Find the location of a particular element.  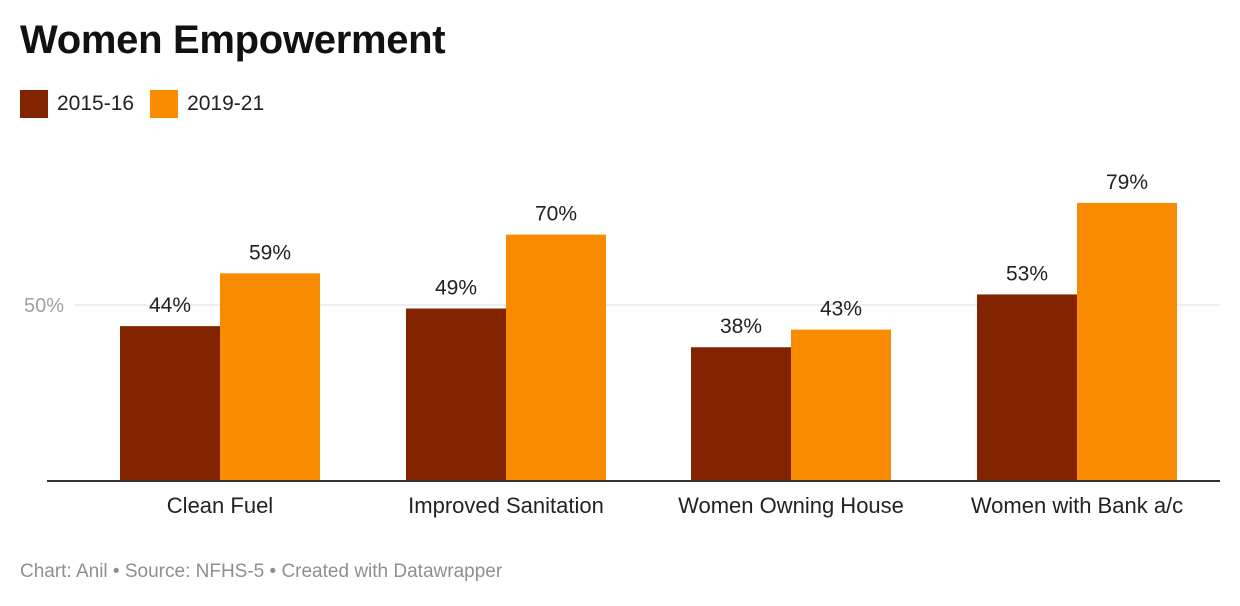

value-label: 59% is located at coordinates (270, 252).